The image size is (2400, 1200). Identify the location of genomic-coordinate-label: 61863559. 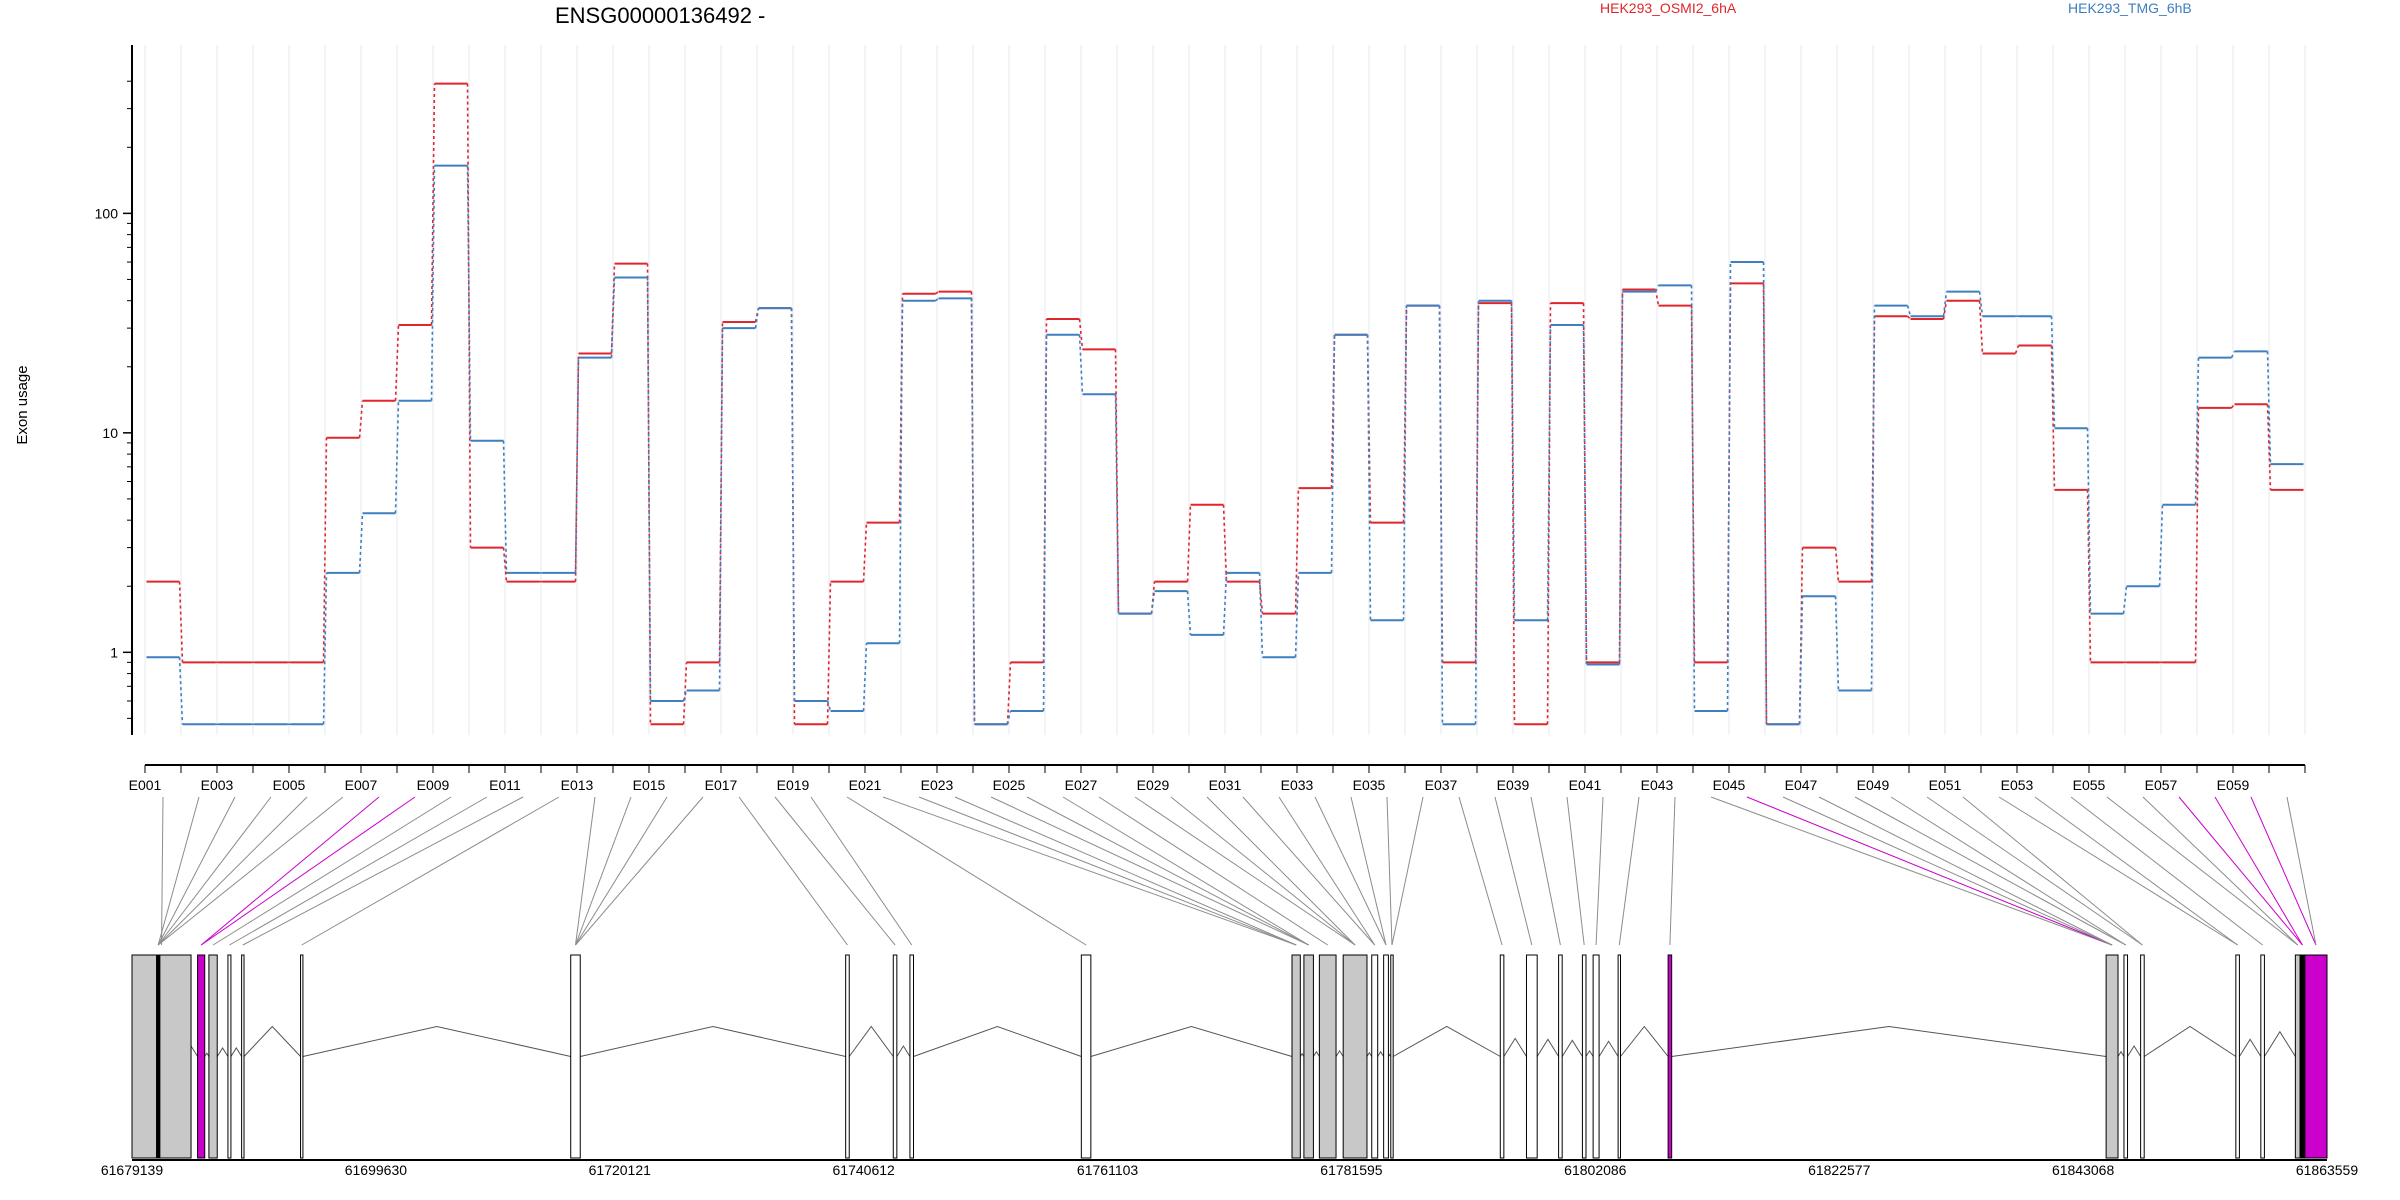
(2327, 1170).